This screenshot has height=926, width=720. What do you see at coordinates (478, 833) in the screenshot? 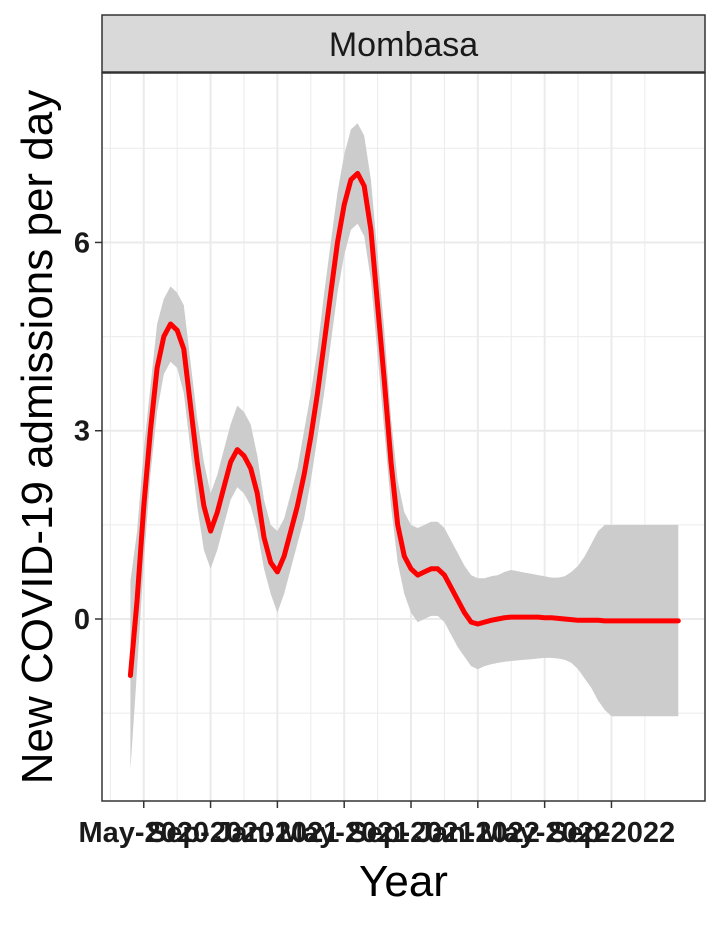
I see `x-tick-label: Jan-2022` at bounding box center [478, 833].